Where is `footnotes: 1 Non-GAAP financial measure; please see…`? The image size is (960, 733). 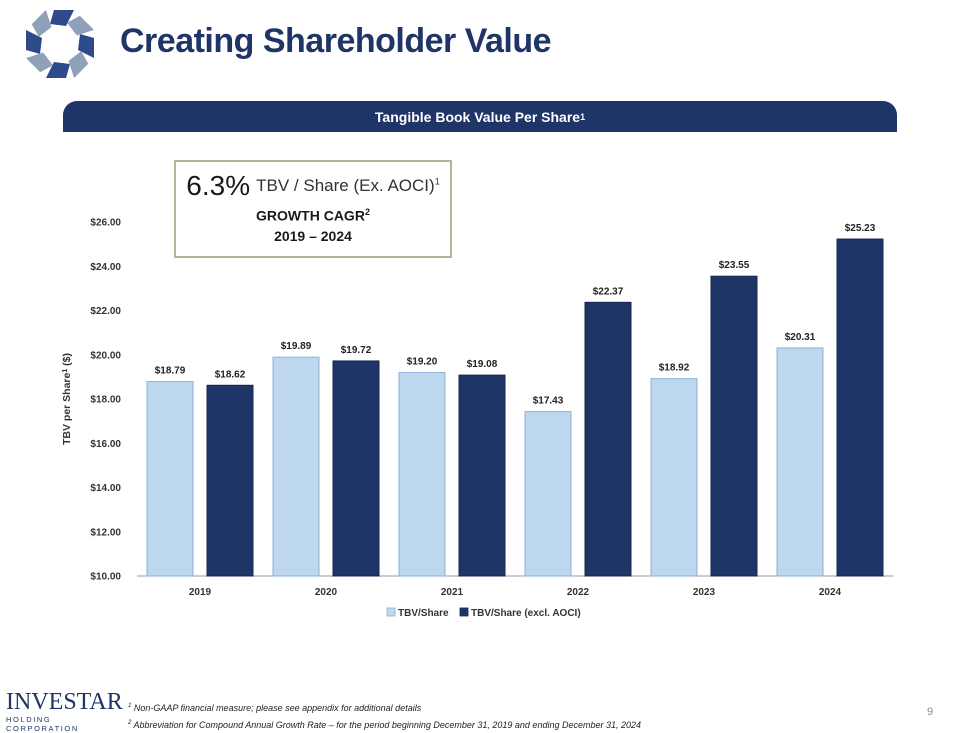
footnotes: 1 Non-GAAP financial measure; please see… is located at coordinates (384, 716).